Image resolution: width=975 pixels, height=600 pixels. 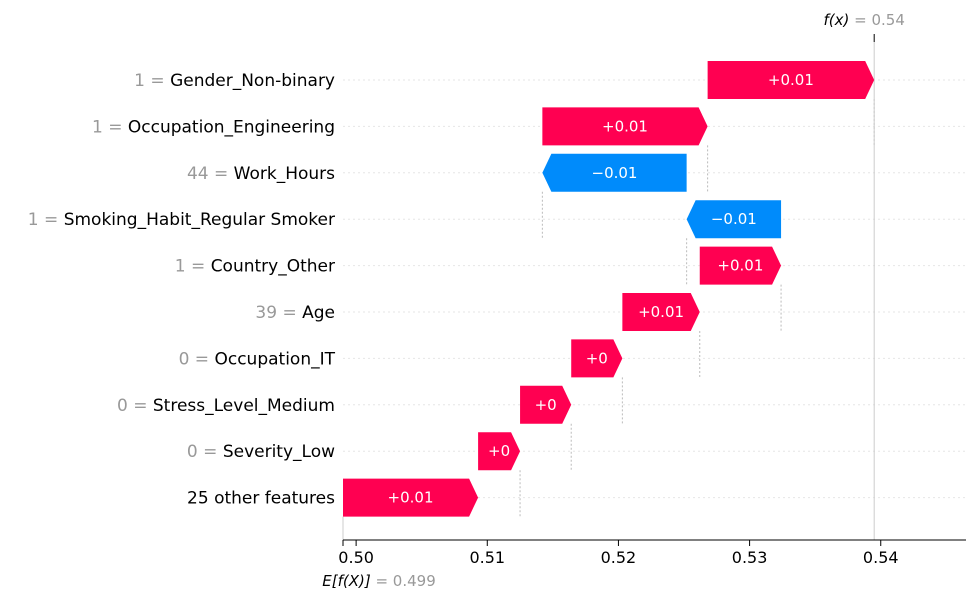 I want to click on output-value-text: 0.54, so click(x=887, y=20).